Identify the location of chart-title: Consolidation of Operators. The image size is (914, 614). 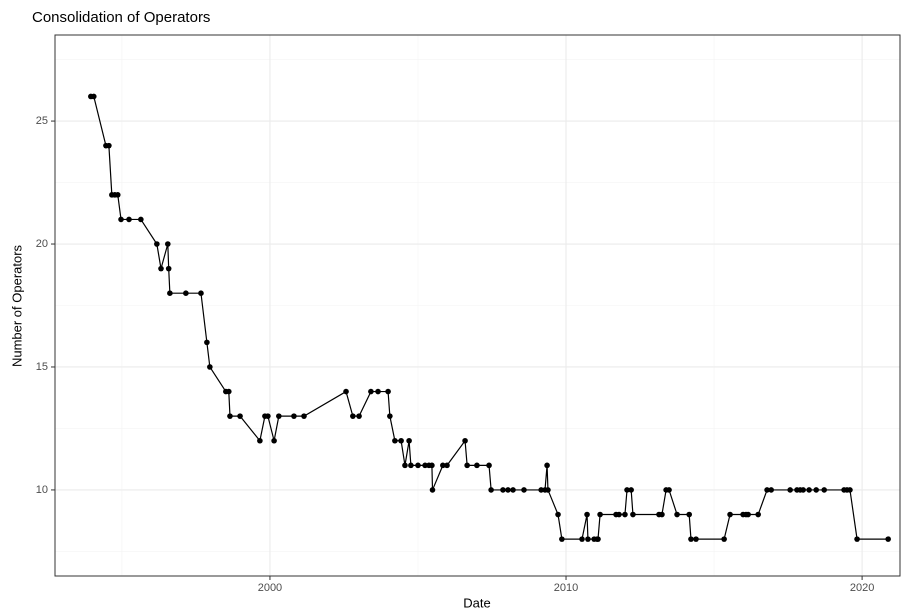
(121, 17).